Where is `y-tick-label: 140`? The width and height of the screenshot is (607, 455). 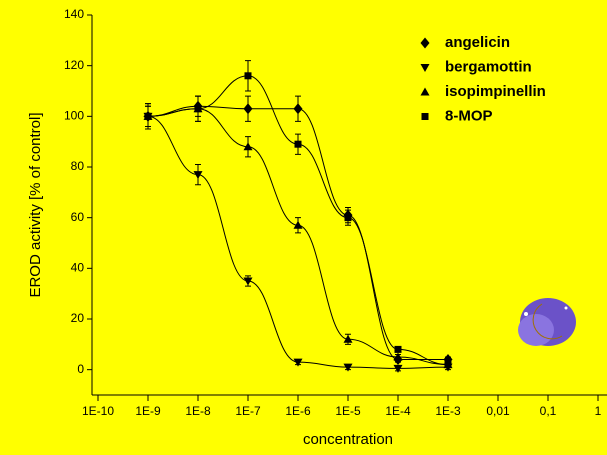 y-tick-label: 140 is located at coordinates (74, 14).